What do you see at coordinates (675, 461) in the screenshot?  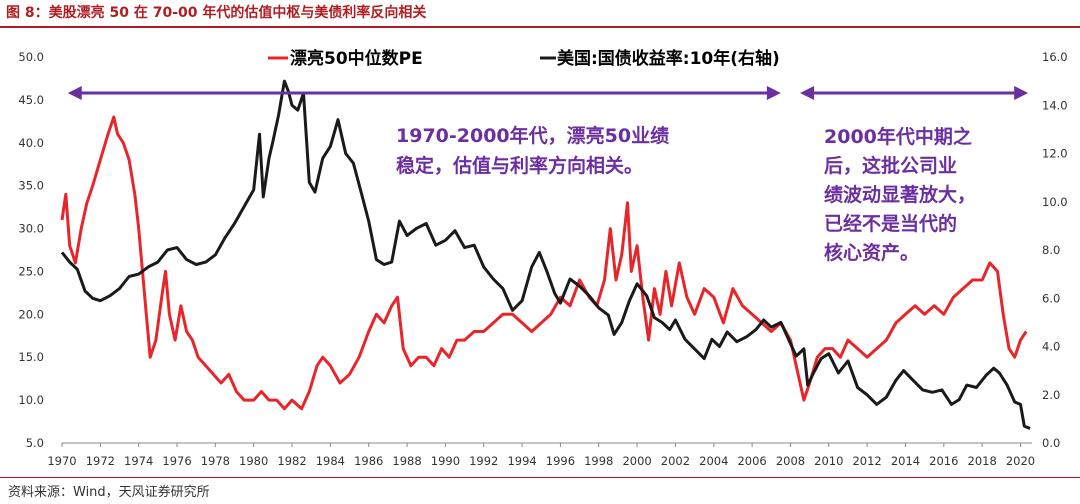 I see `x-tick-label: 2002` at bounding box center [675, 461].